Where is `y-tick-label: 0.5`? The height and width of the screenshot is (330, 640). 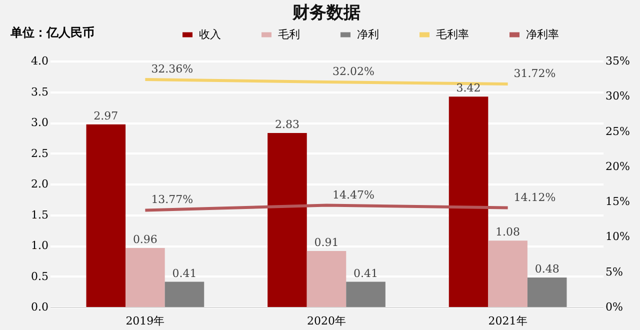
y-tick-label: 0.5 is located at coordinates (39, 276).